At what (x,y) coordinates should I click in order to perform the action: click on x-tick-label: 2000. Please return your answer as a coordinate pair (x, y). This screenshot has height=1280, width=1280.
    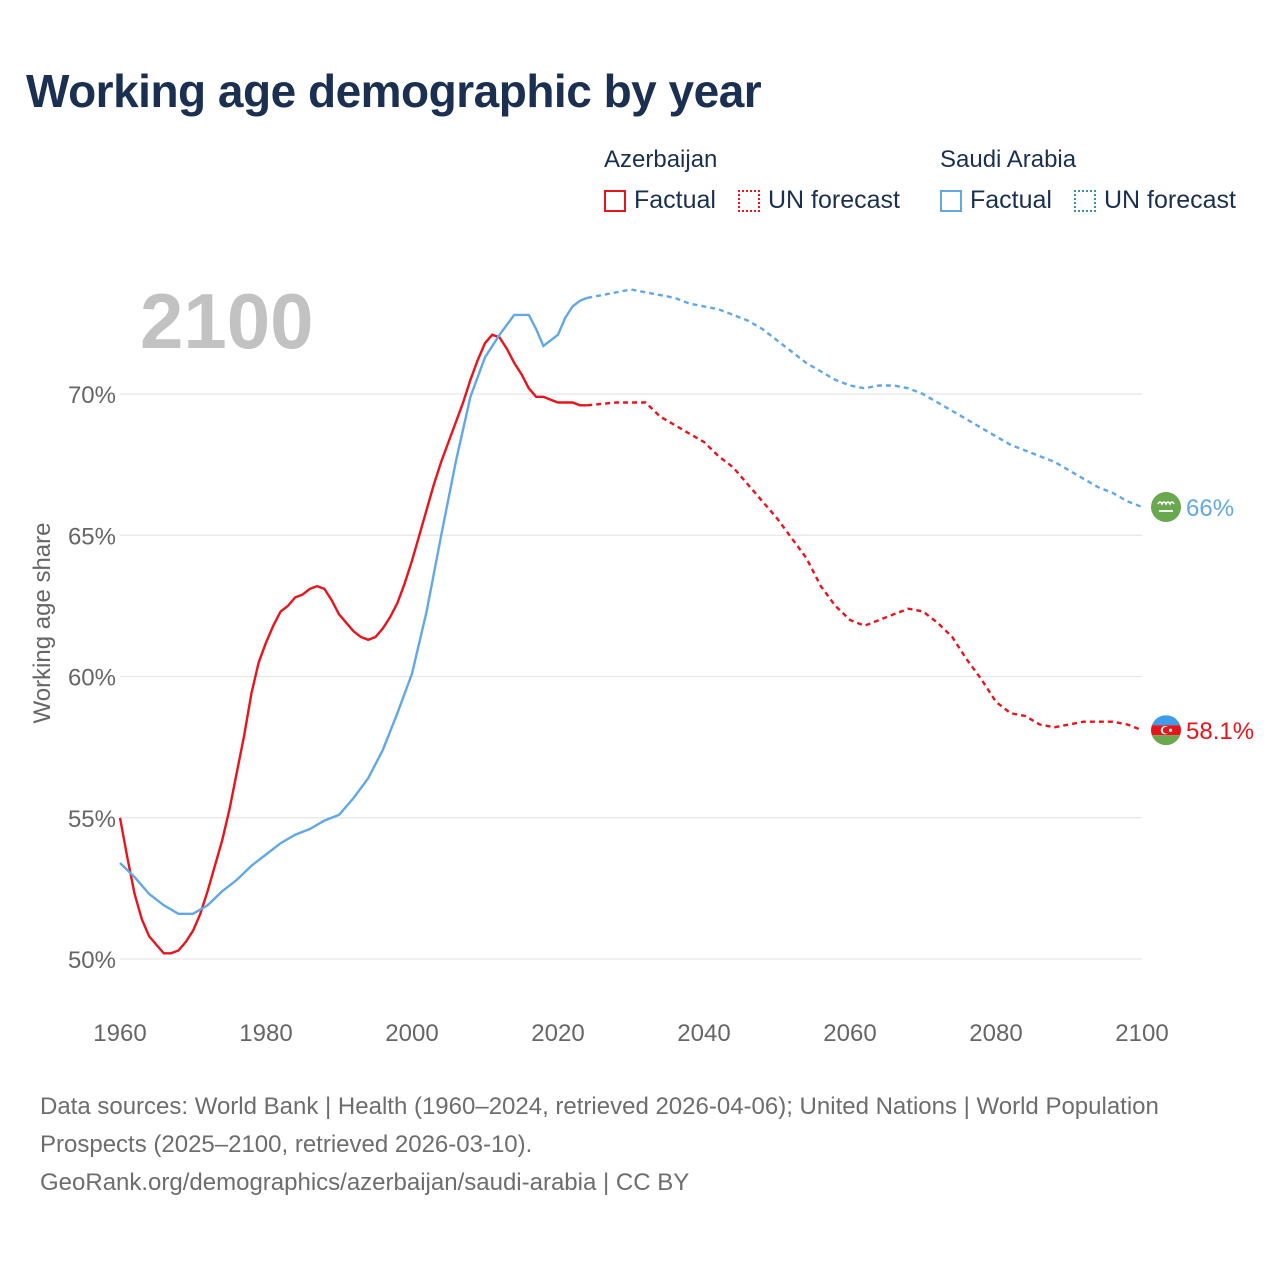
    Looking at the image, I should click on (411, 1033).